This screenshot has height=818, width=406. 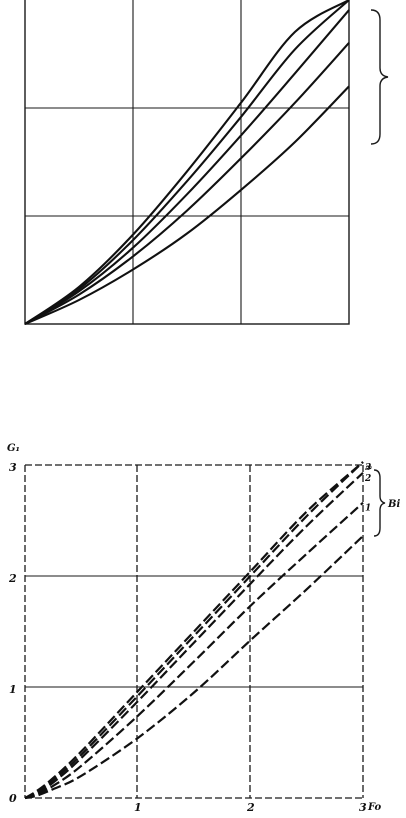 I want to click on top-bracket, so click(x=379, y=77).